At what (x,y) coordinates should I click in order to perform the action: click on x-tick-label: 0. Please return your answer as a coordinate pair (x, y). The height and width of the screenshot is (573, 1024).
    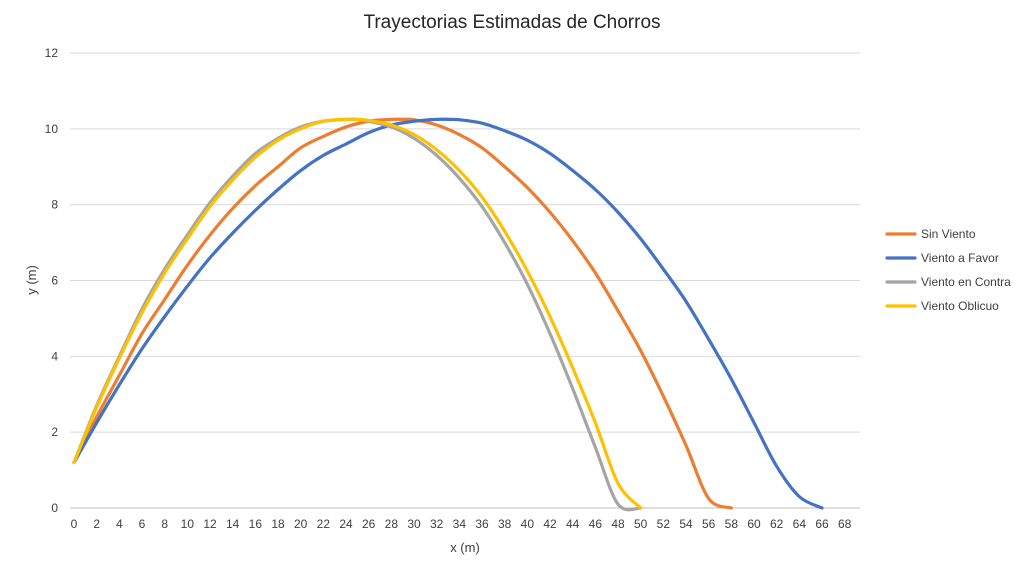
    Looking at the image, I should click on (74, 524).